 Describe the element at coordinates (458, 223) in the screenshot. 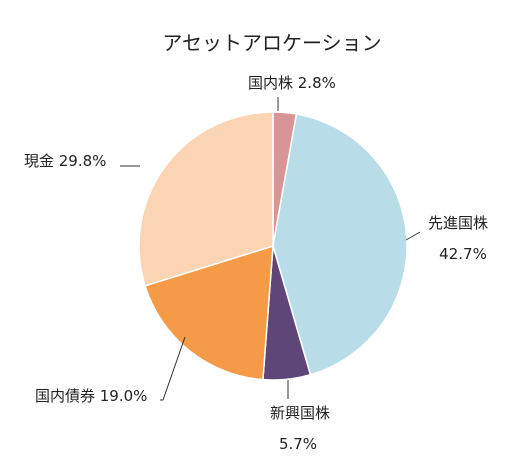

I see `slice-label-2-line-1: 先進国株` at that location.